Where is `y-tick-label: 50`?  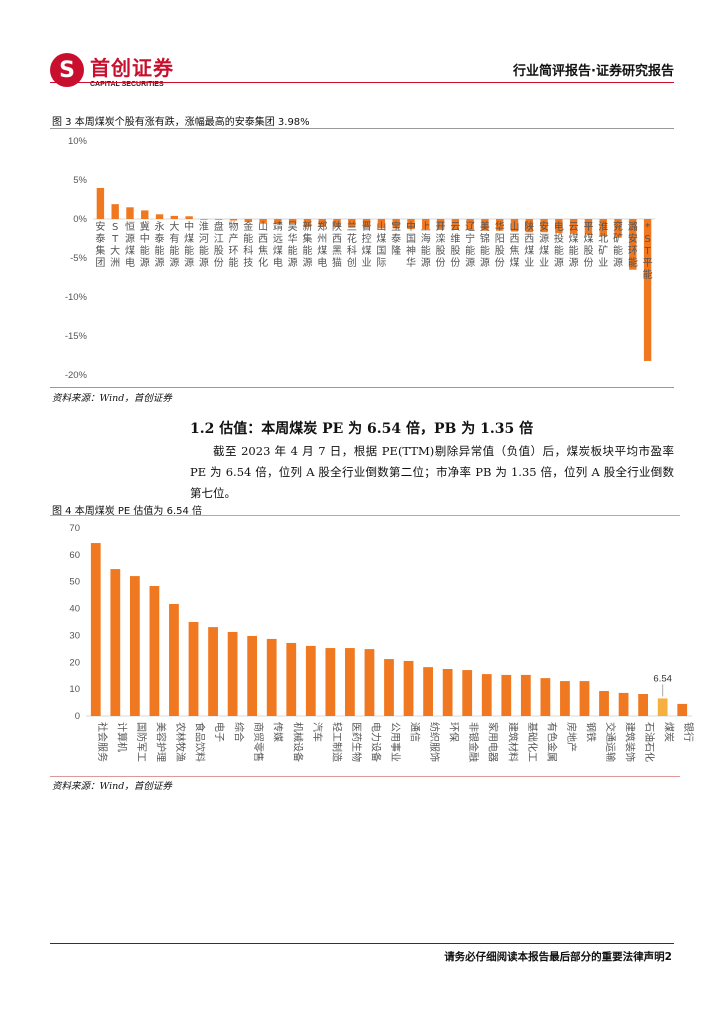
y-tick-label: 50 is located at coordinates (74, 582).